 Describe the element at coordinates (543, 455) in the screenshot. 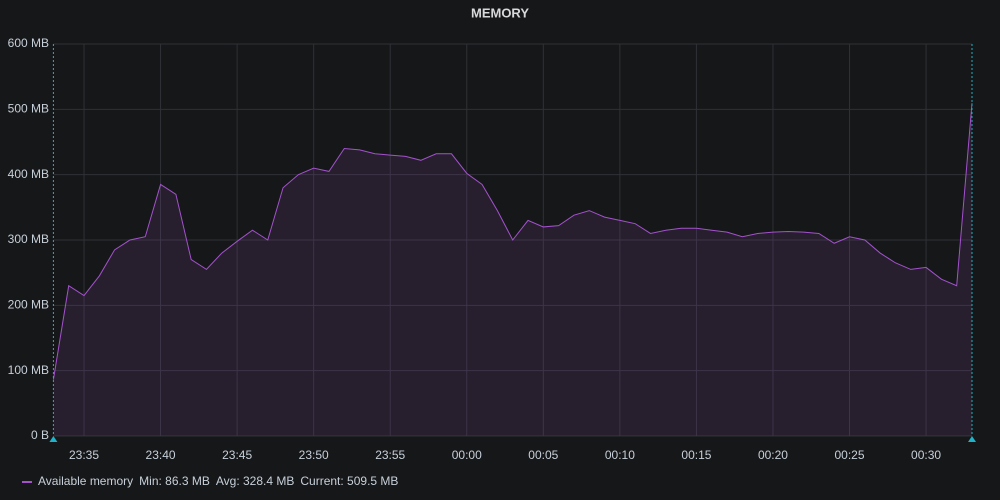

I see `x-tick-label: 00:05` at that location.